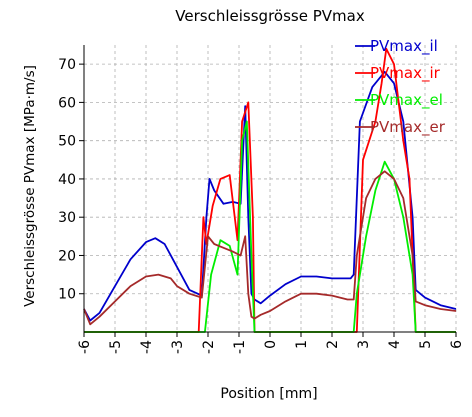 This screenshot has height=417, width=472. Describe the element at coordinates (30, 186) in the screenshot. I see `y-axis-label: Verschleissgrösse PVmax [MPa·m/s]` at that location.